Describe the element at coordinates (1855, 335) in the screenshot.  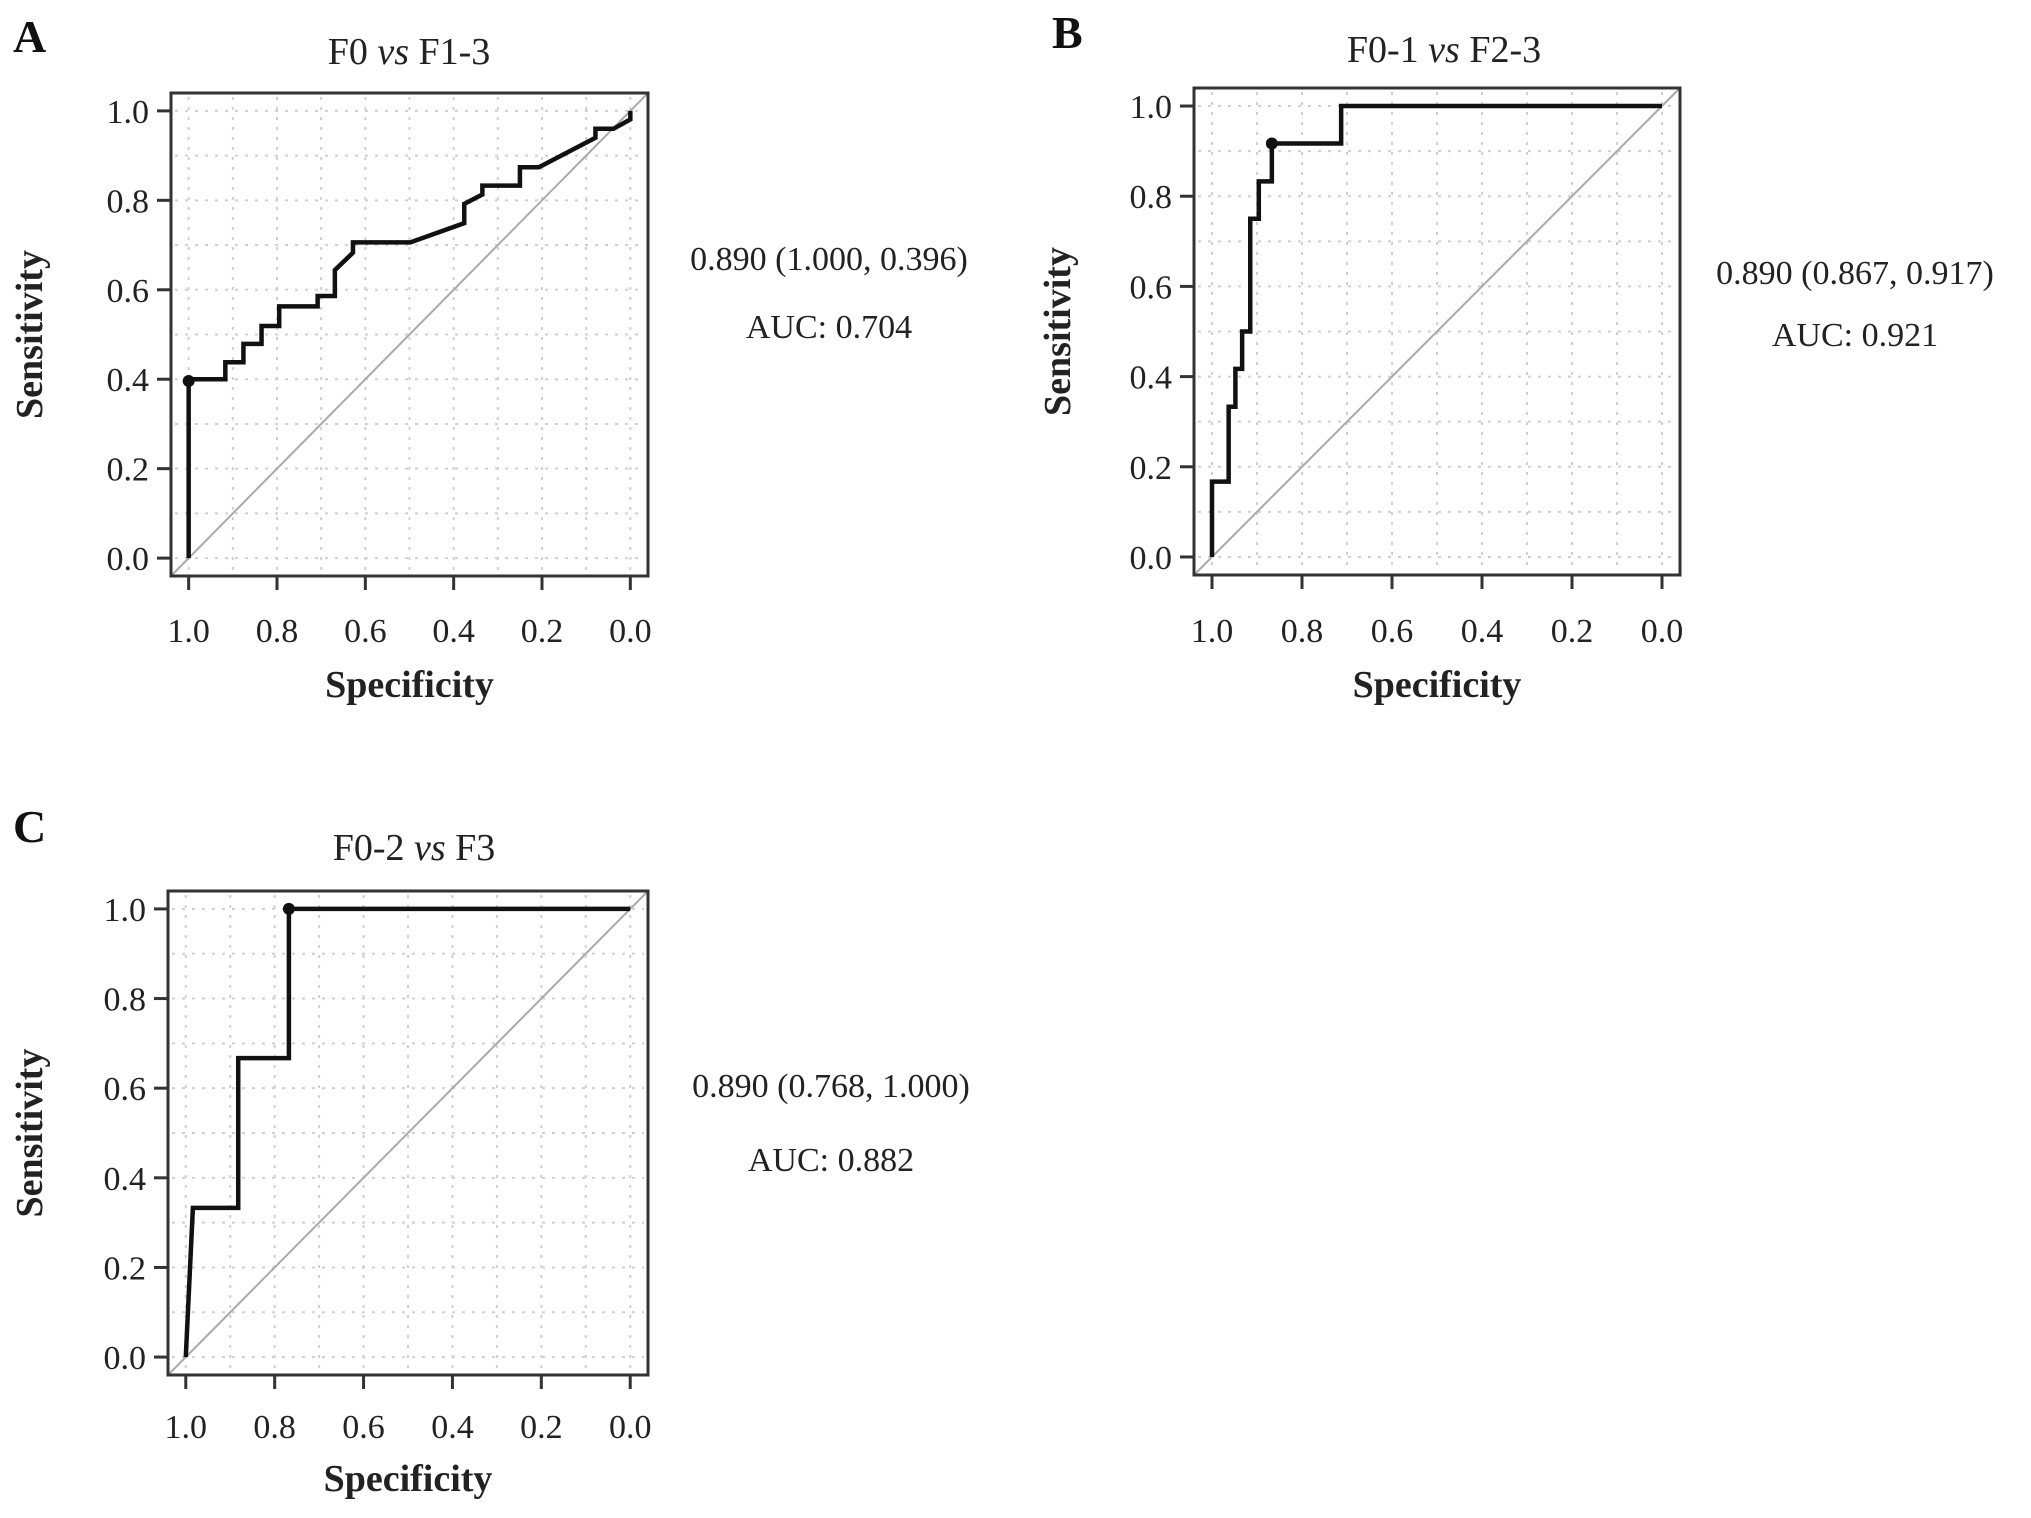
I see `auc-annotation: AUC: 0.921` at that location.